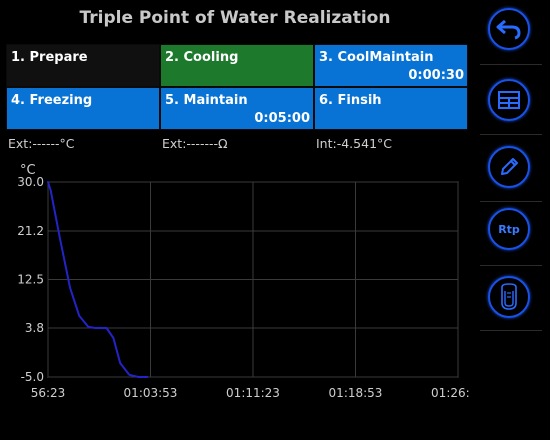  Describe the element at coordinates (436, 75) in the screenshot. I see `step-time: 0:00:30` at that location.